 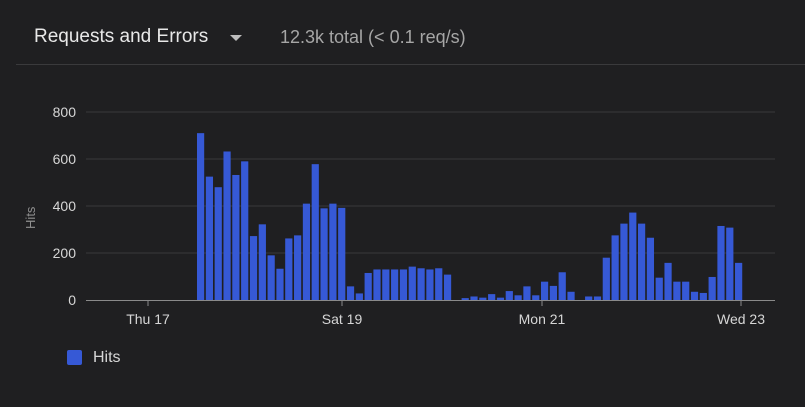 I want to click on y-tick-label: 800, so click(x=65, y=112).